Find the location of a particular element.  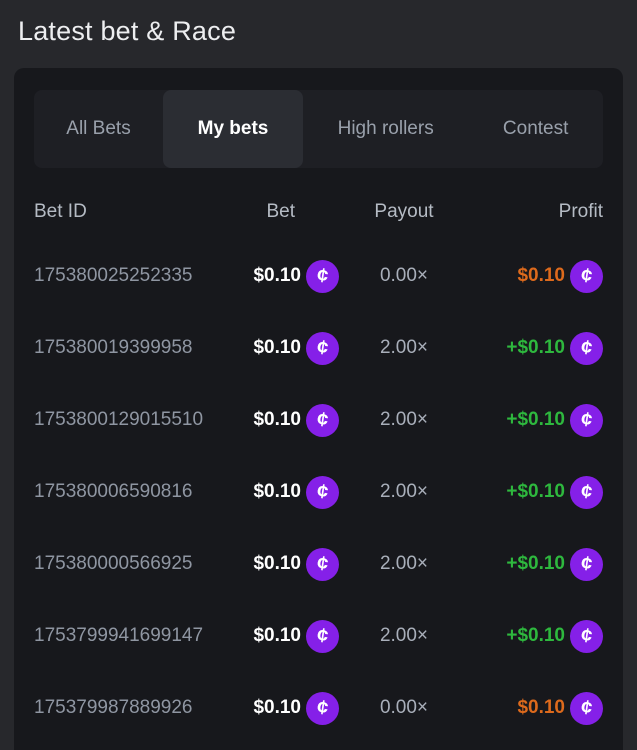

table-row: 1753799941699147 $0.10 ¢ 2.00× +$0.10 ¢ is located at coordinates (318, 636).